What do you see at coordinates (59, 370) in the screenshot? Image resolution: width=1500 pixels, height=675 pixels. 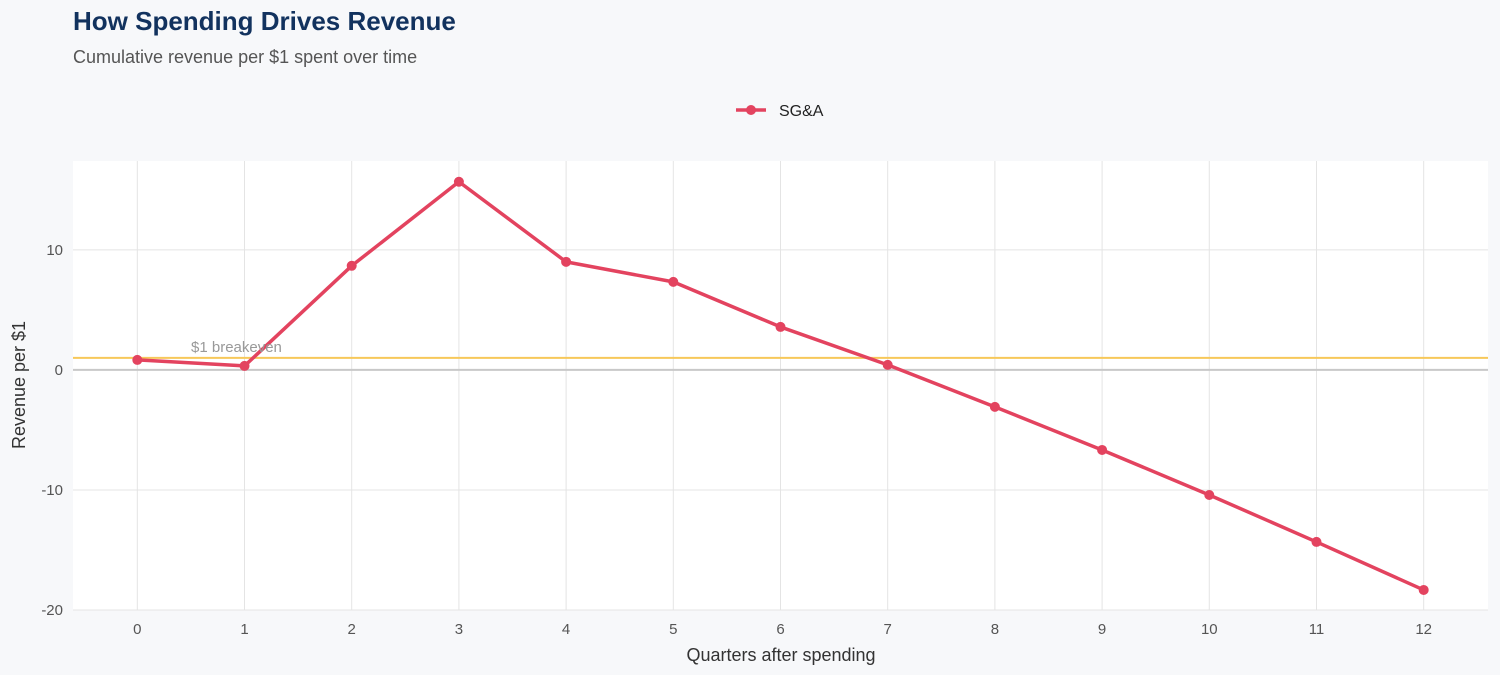 I see `y-tick-label: 0` at bounding box center [59, 370].